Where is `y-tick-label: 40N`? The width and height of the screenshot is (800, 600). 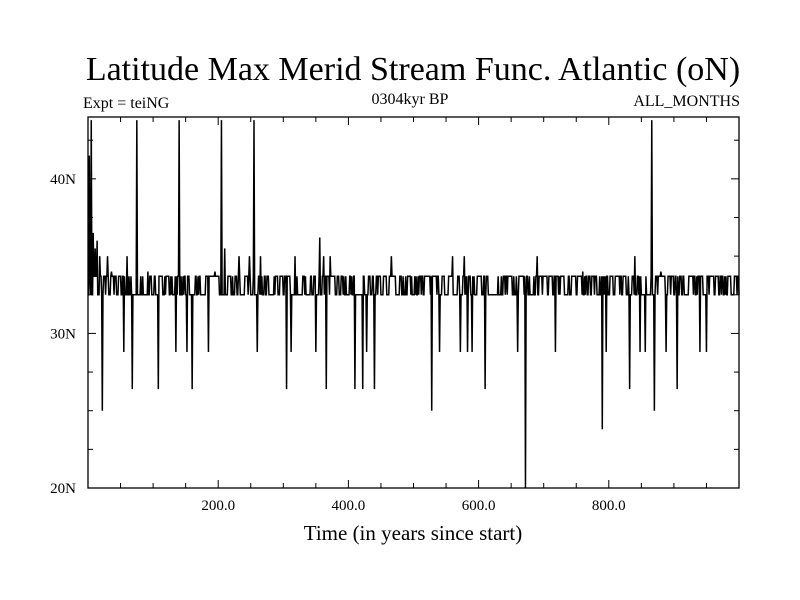 y-tick-label: 40N is located at coordinates (63, 180).